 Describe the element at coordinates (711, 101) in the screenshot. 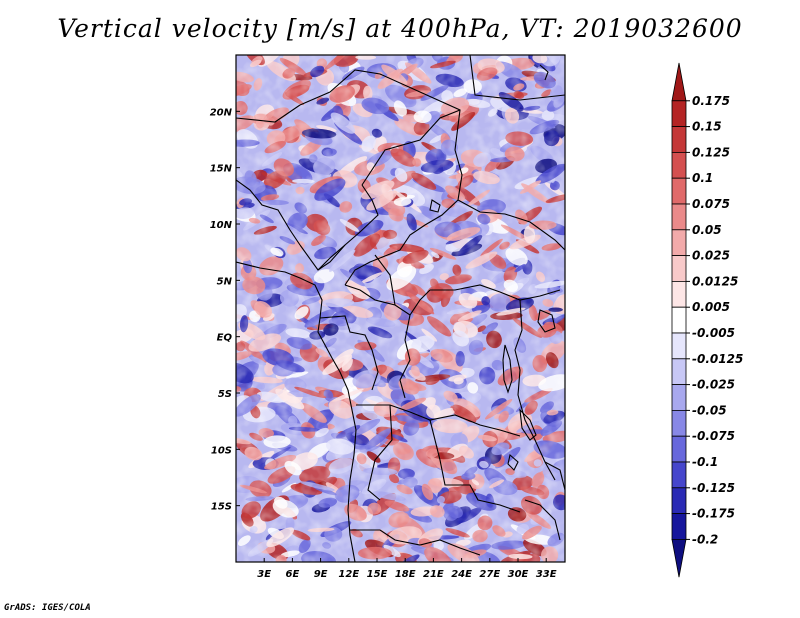

I see `colorbar-label: 0.175` at that location.